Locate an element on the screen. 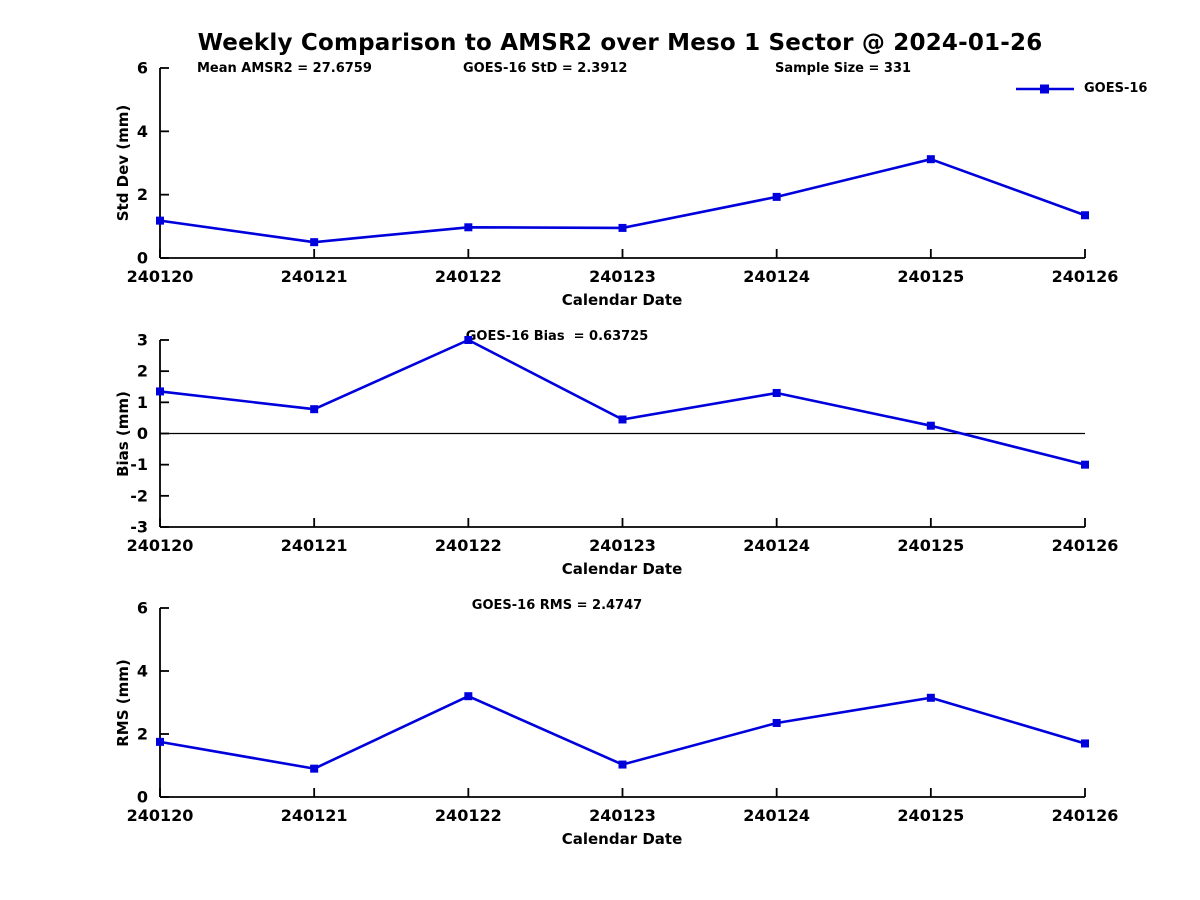 The height and width of the screenshot is (900, 1200). xaxis-label-3: Calendar Date is located at coordinates (622, 839).